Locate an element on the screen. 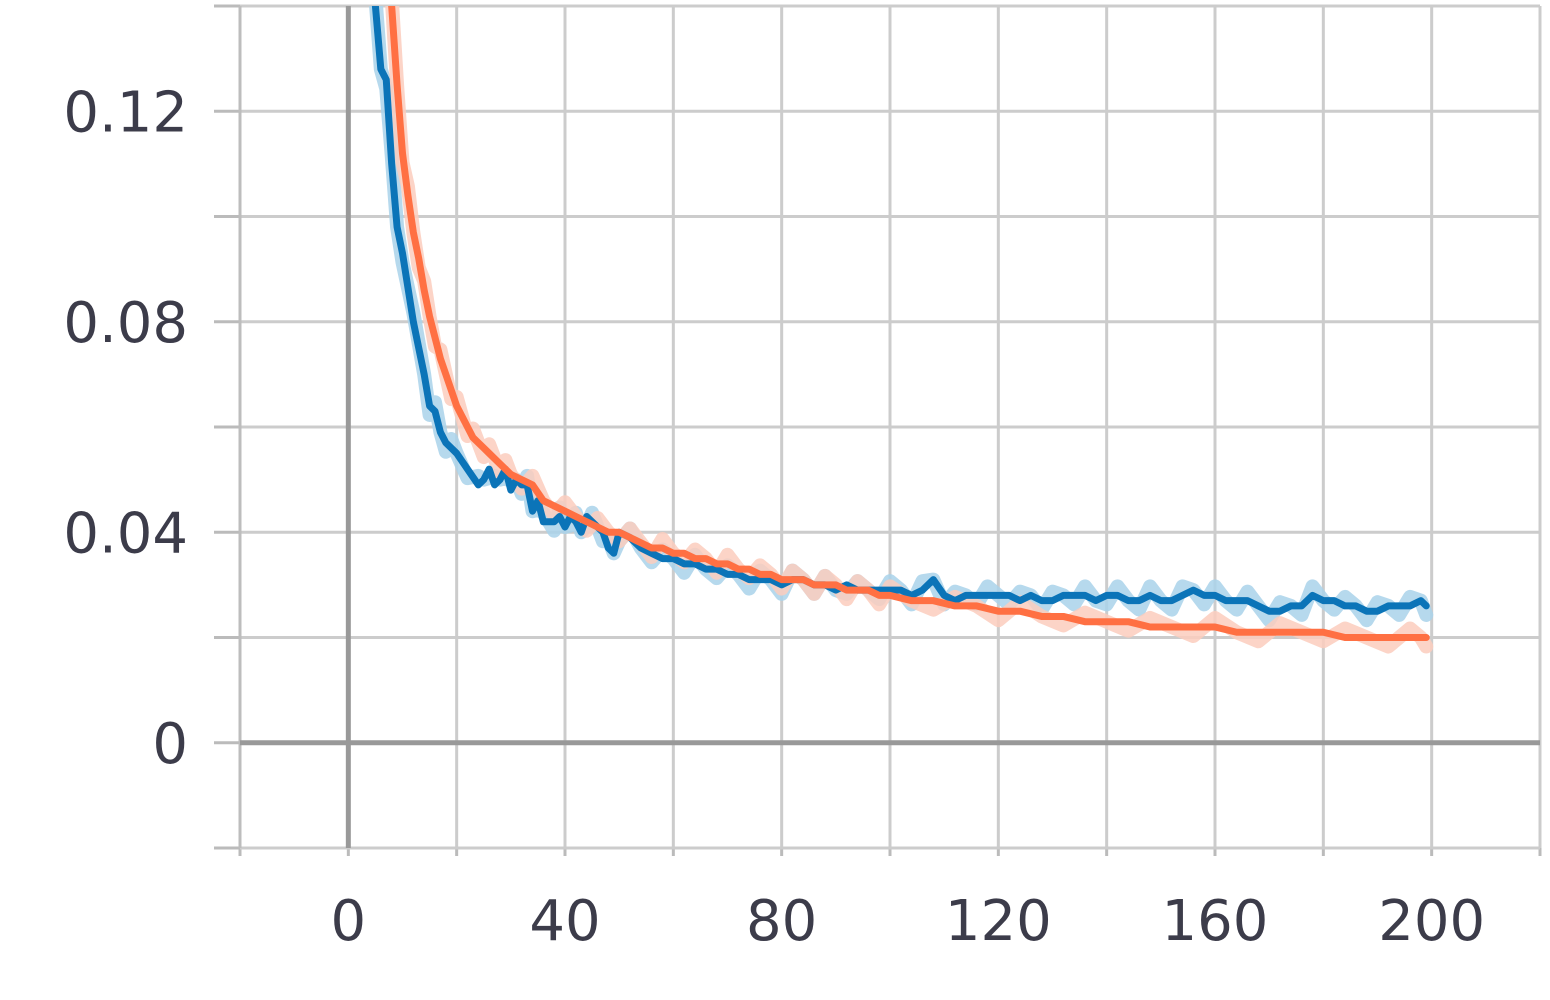  y-tick-label: 0.04 is located at coordinates (125, 533).